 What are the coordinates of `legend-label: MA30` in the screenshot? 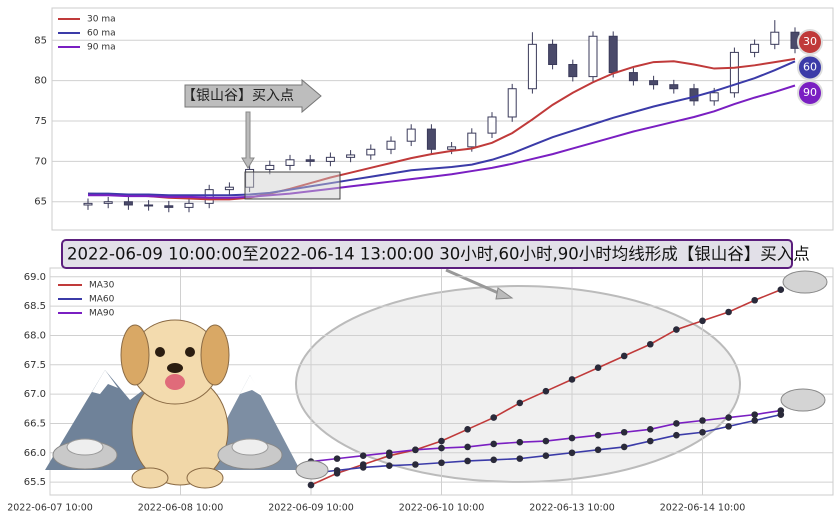 It's located at (102, 286).